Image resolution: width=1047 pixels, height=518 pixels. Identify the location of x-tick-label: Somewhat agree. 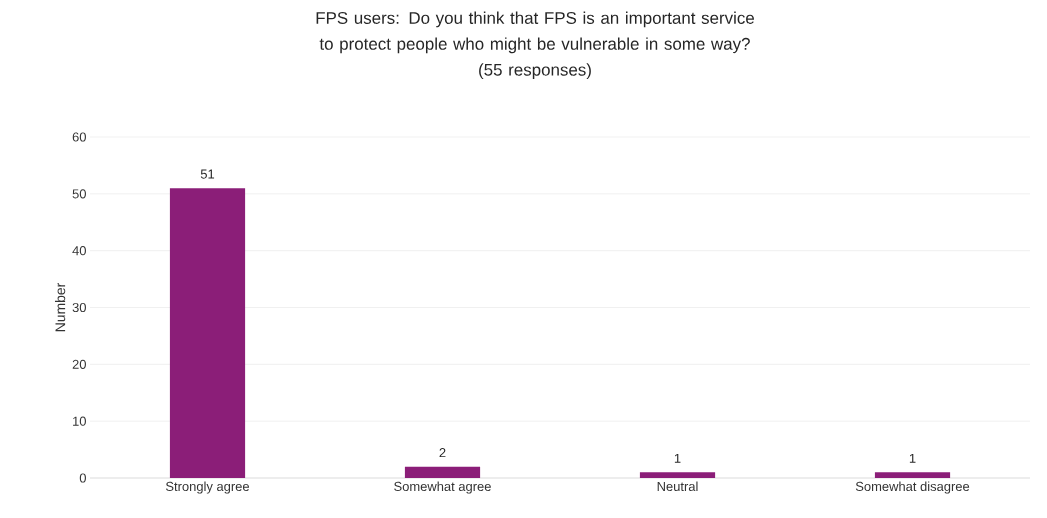
(442, 487).